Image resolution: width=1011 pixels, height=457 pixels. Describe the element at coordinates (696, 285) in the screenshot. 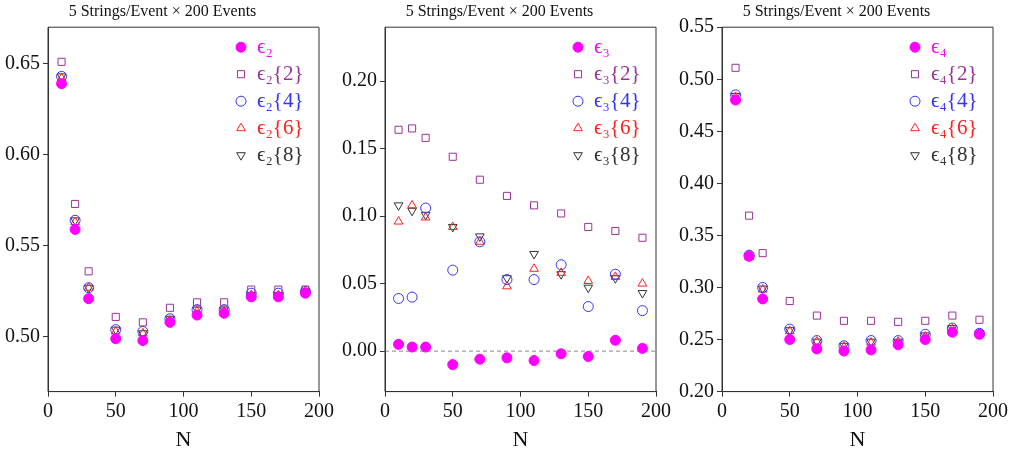

I see `y-tick-label: 0.30` at that location.